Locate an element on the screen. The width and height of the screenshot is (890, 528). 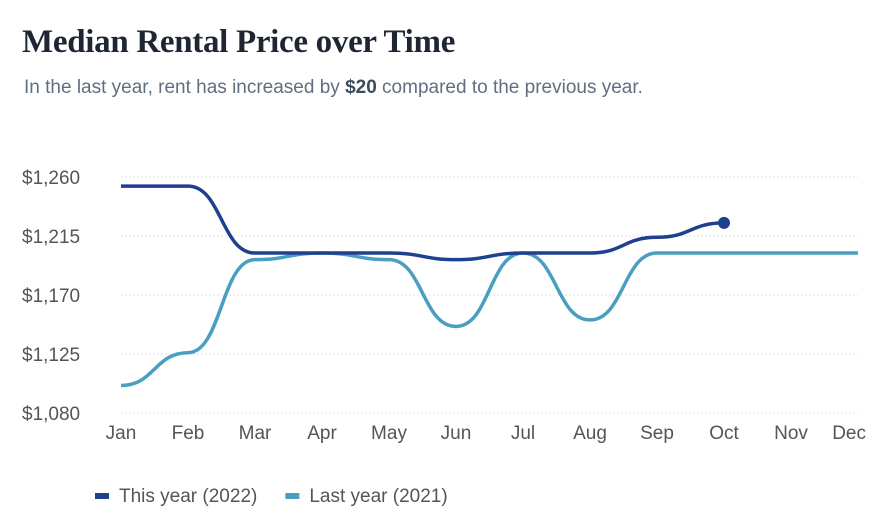
x-tick-label: Oct is located at coordinates (724, 433).